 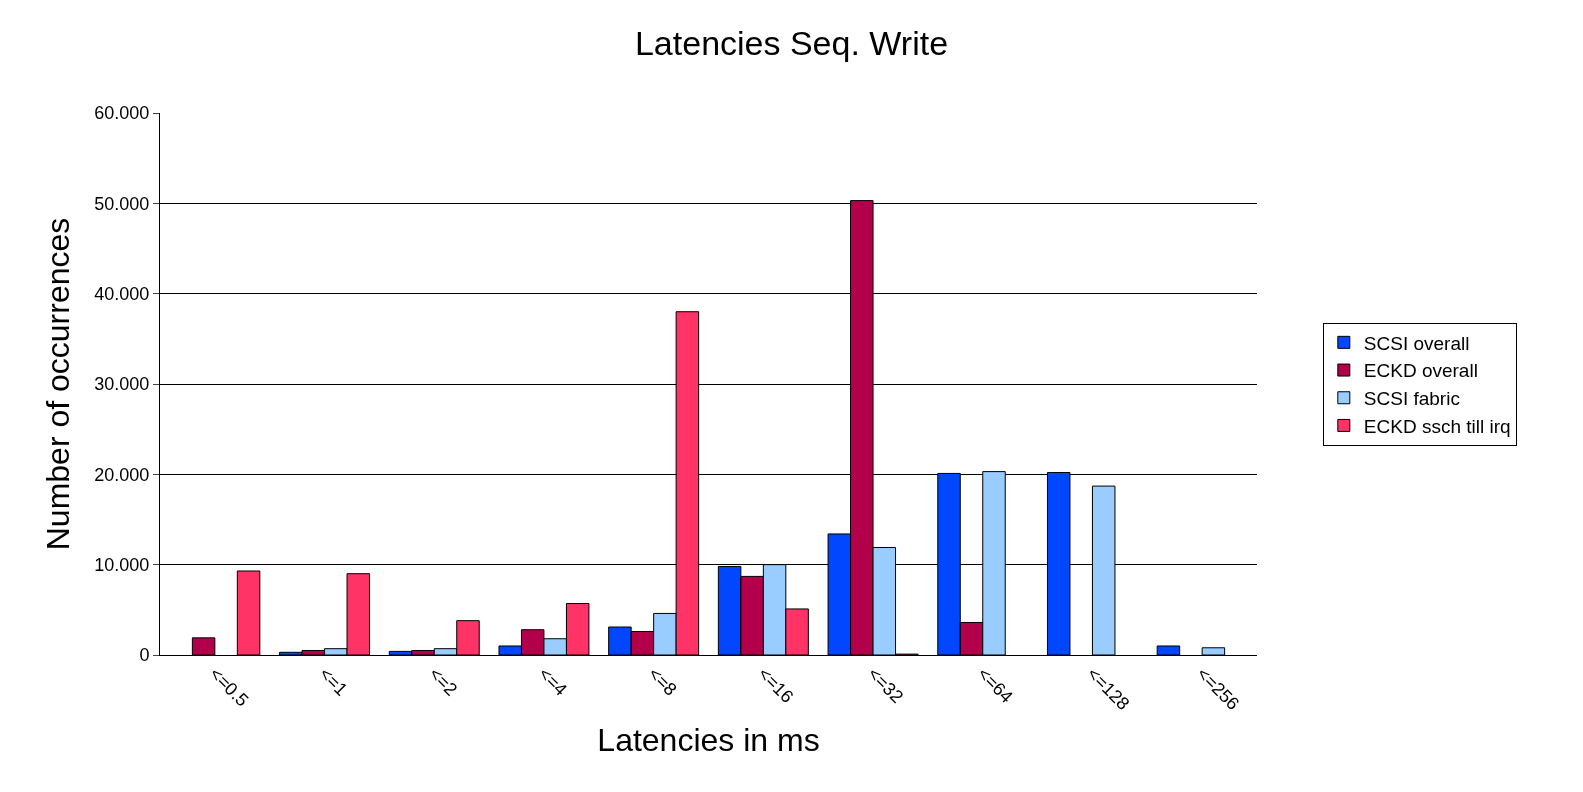 What do you see at coordinates (791, 43) in the screenshot?
I see `chart-title: Latencies Seq. Write` at bounding box center [791, 43].